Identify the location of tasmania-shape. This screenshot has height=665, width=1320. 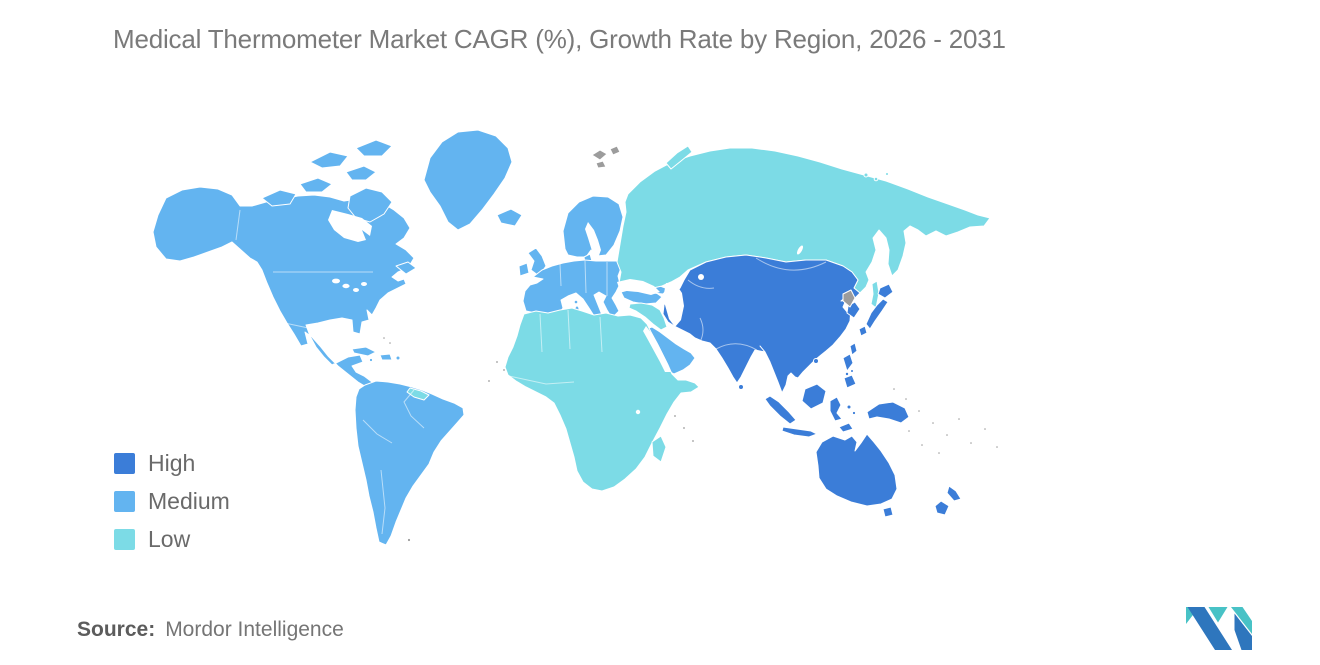
(888, 512).